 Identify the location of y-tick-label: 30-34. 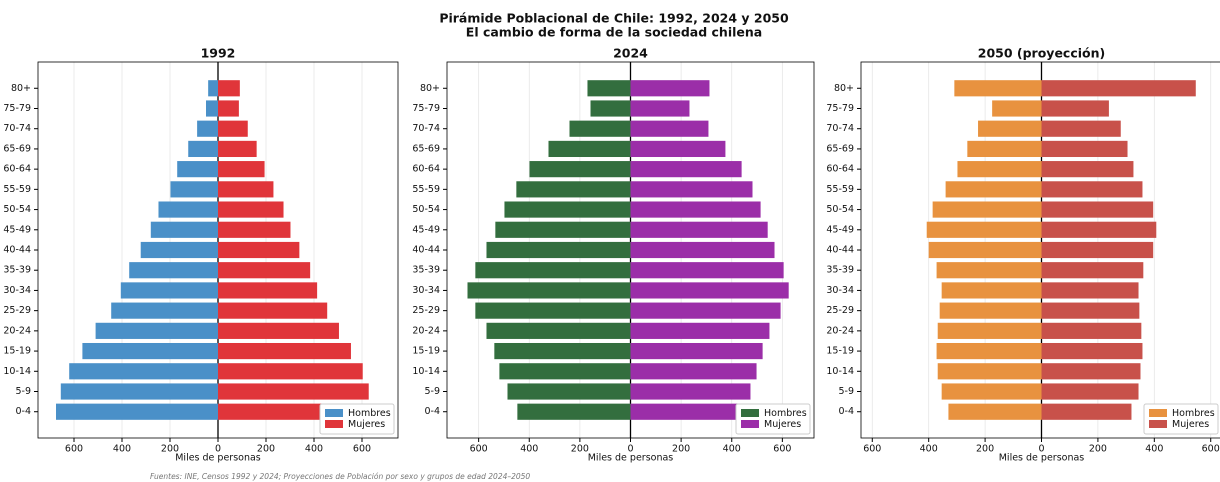
(426, 290).